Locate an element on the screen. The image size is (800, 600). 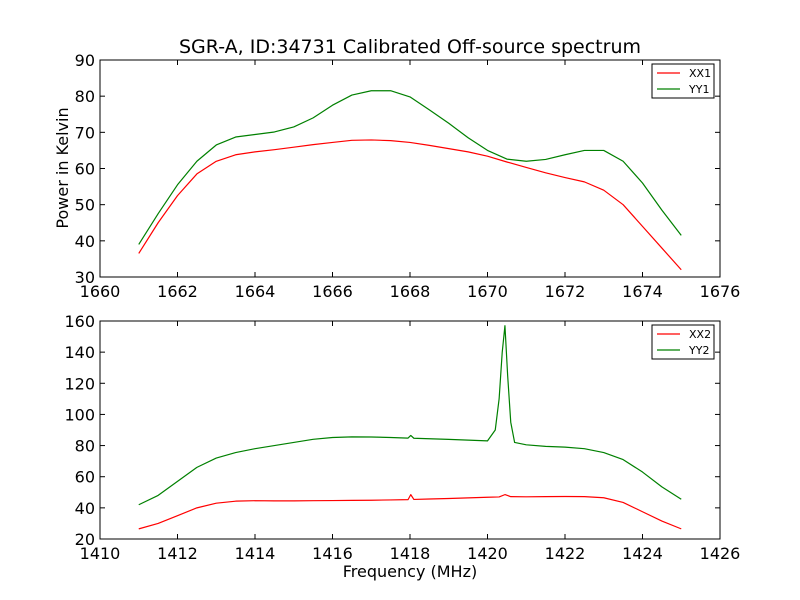
bottom-chart-y-tick-label: 100 is located at coordinates (79, 414).